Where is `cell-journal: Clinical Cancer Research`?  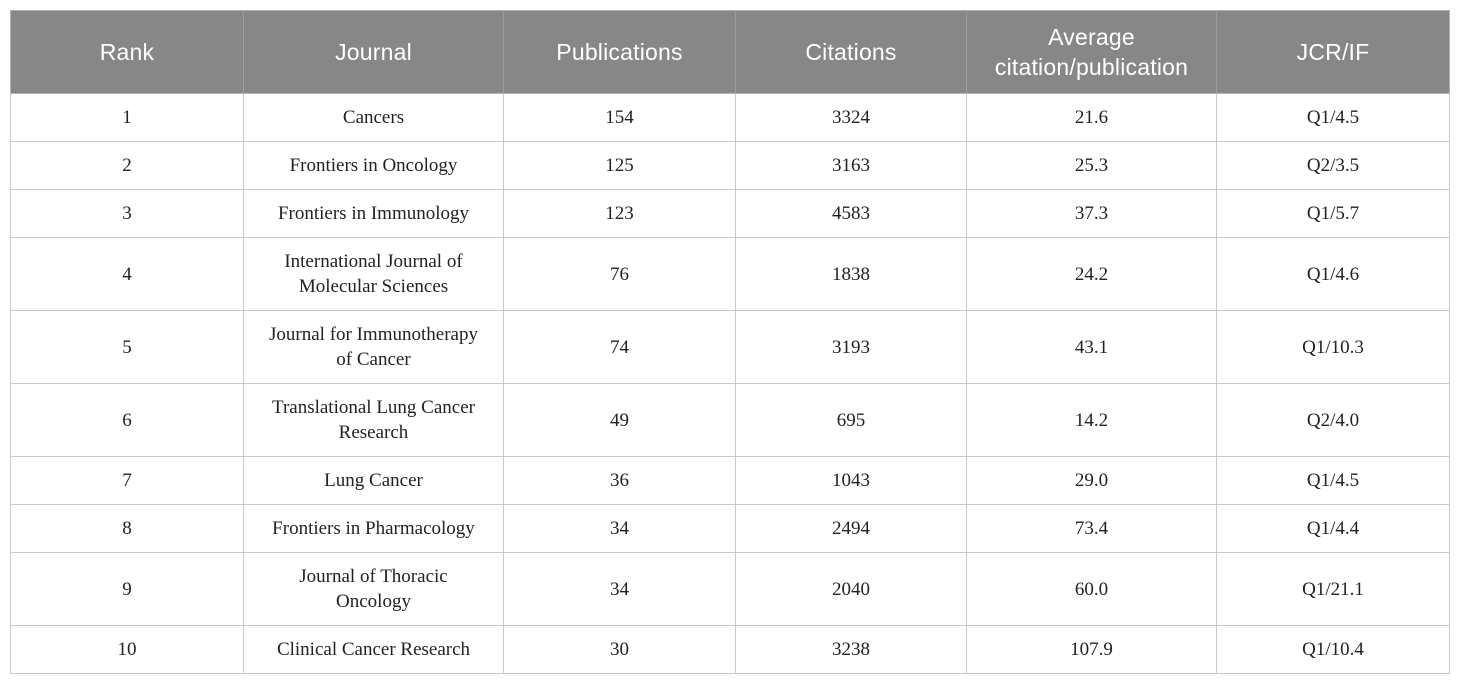 cell-journal: Clinical Cancer Research is located at coordinates (373, 649).